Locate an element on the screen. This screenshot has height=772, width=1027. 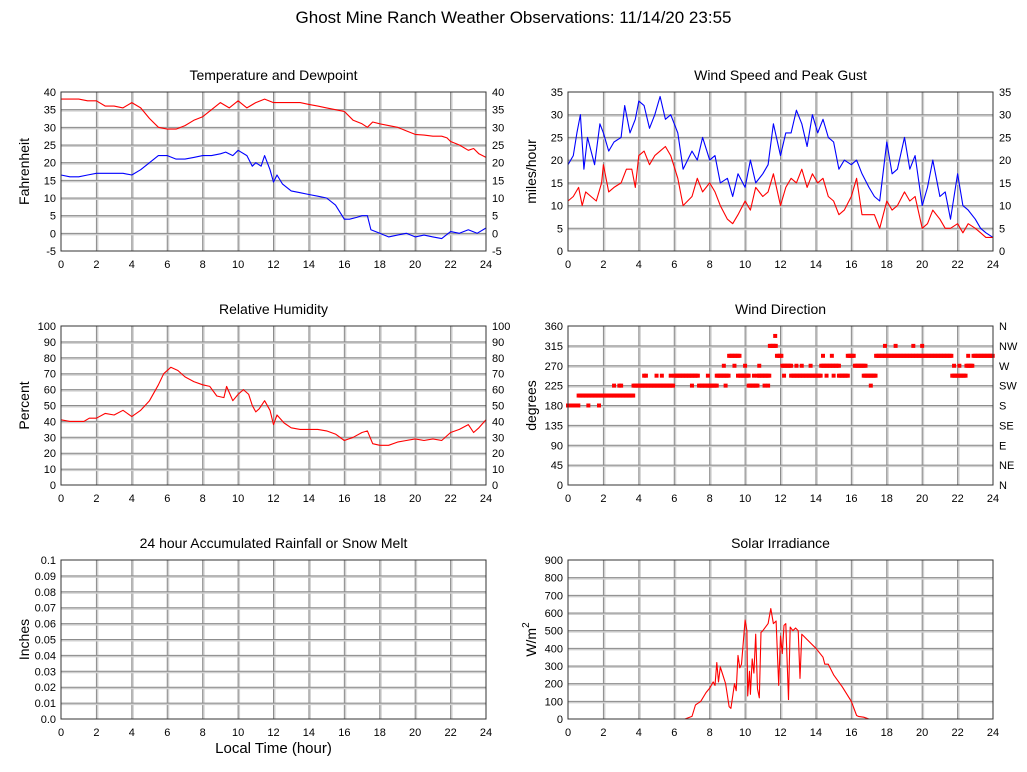
y-tick-label: 315 is located at coordinates (554, 347).